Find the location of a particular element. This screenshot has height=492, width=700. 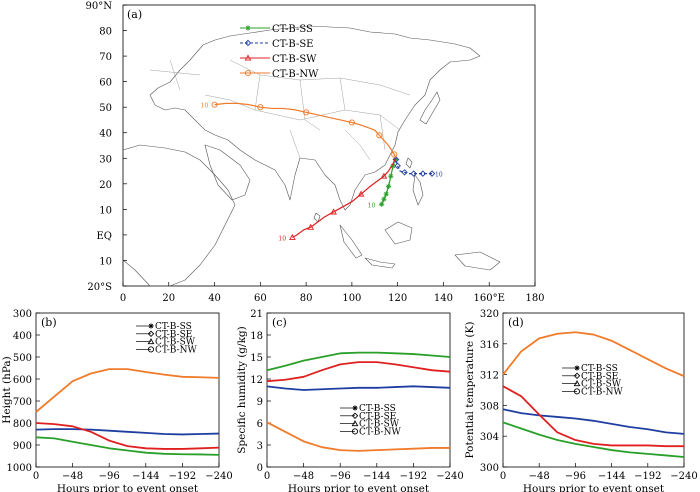

plot-frame is located at coordinates (593, 390).